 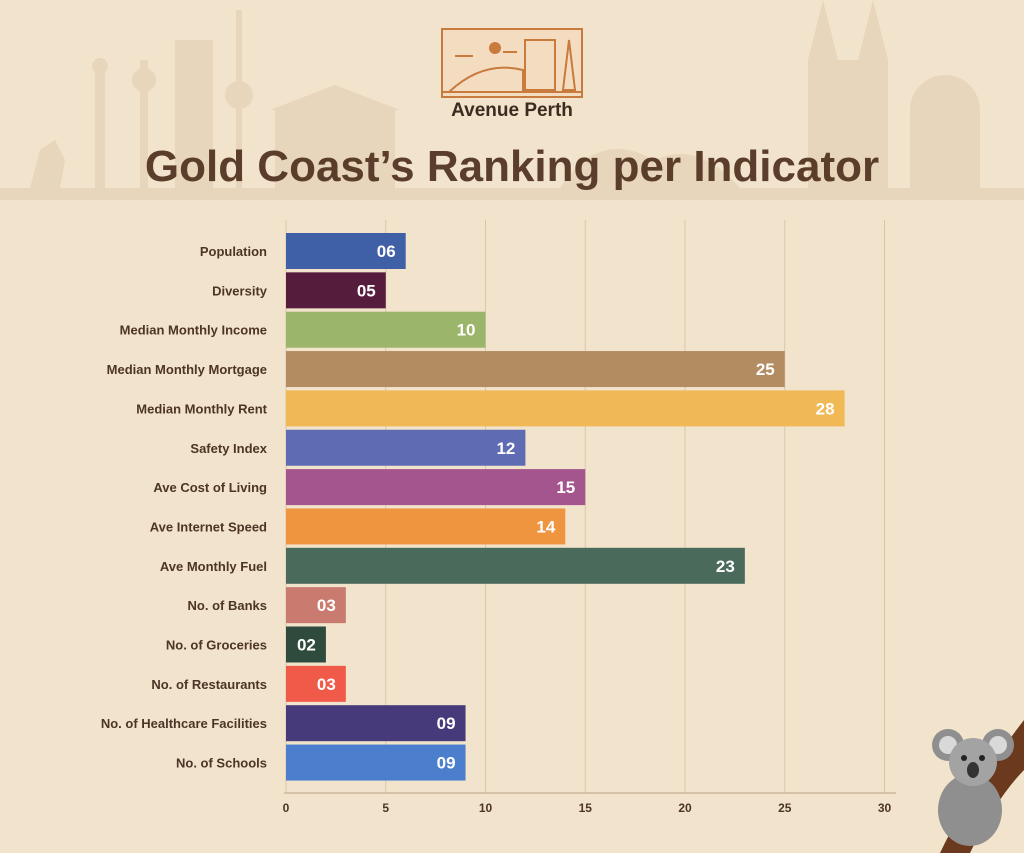 What do you see at coordinates (201, 408) in the screenshot?
I see `category-label: Median Monthly Rent` at bounding box center [201, 408].